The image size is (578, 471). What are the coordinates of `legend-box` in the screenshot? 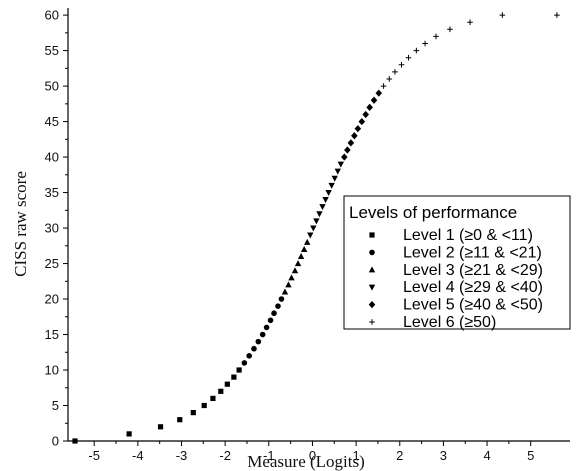 It's located at (457, 262).